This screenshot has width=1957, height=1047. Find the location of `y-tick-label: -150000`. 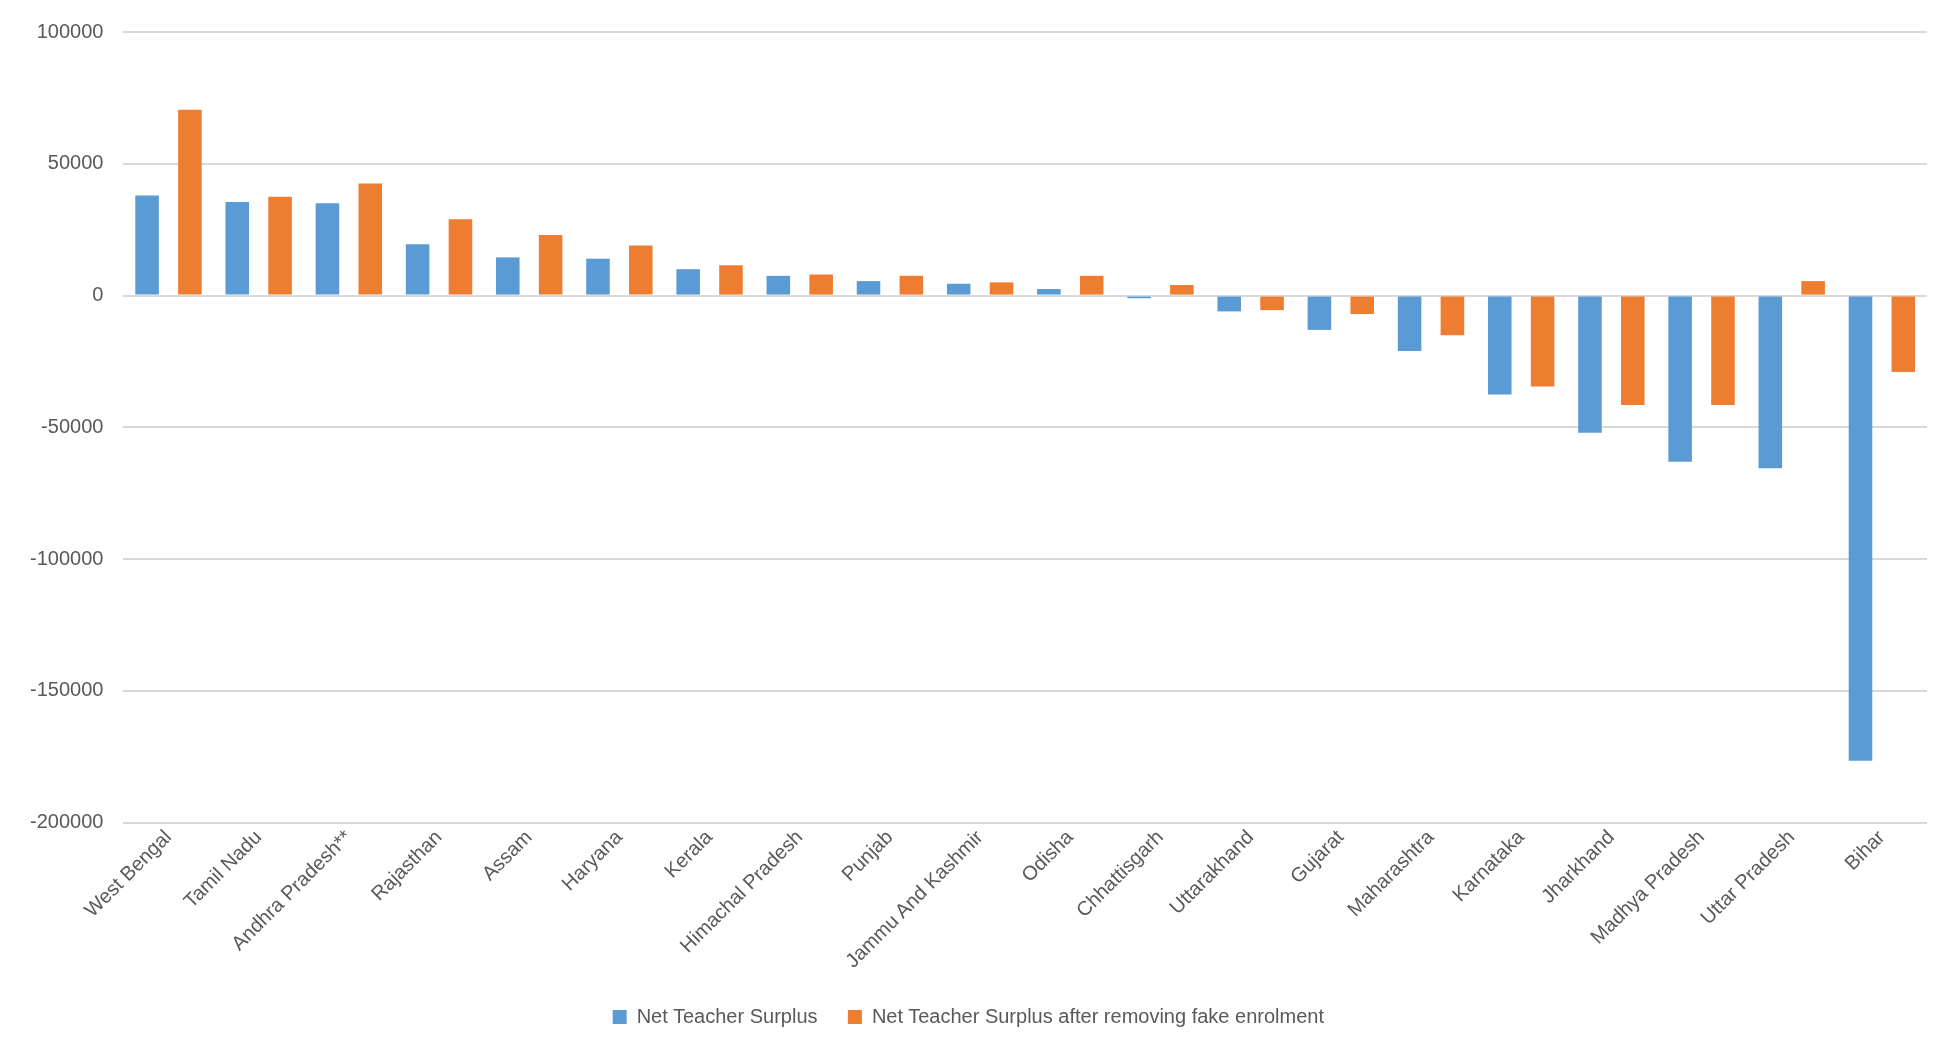

y-tick-label: -150000 is located at coordinates (66, 689).